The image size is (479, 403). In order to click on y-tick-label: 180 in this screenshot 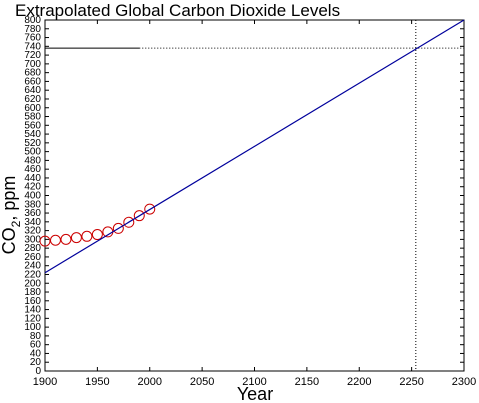, I will do `click(32, 292)`.